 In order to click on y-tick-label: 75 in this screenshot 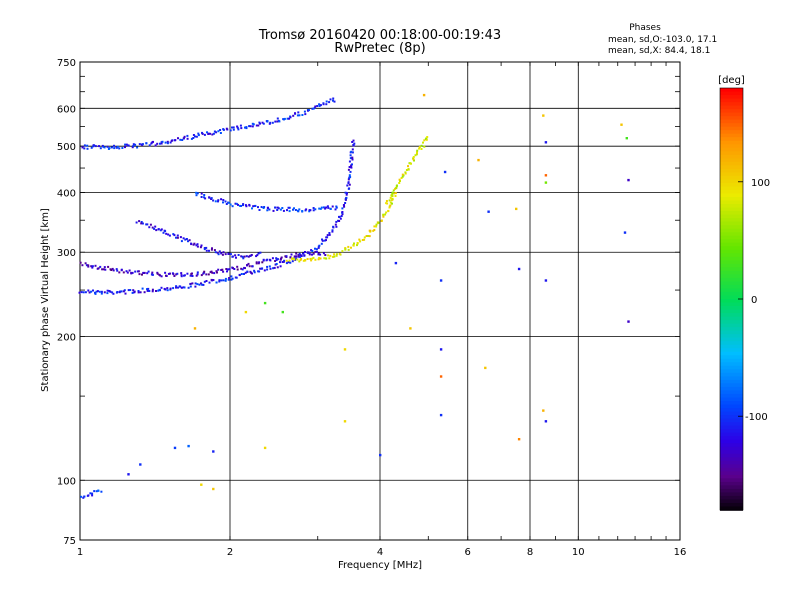, I will do `click(69, 541)`.